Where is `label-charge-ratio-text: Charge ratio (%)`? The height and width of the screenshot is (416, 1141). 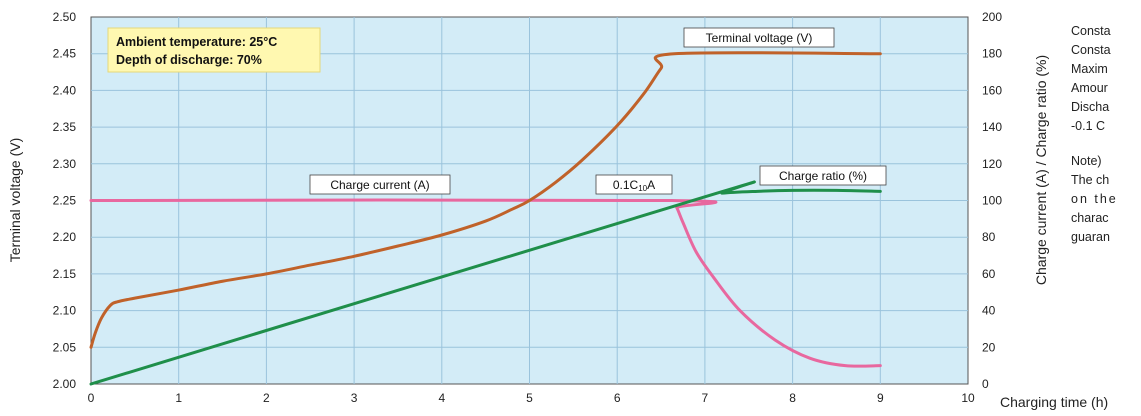 label-charge-ratio-text: Charge ratio (%) is located at coordinates (823, 176).